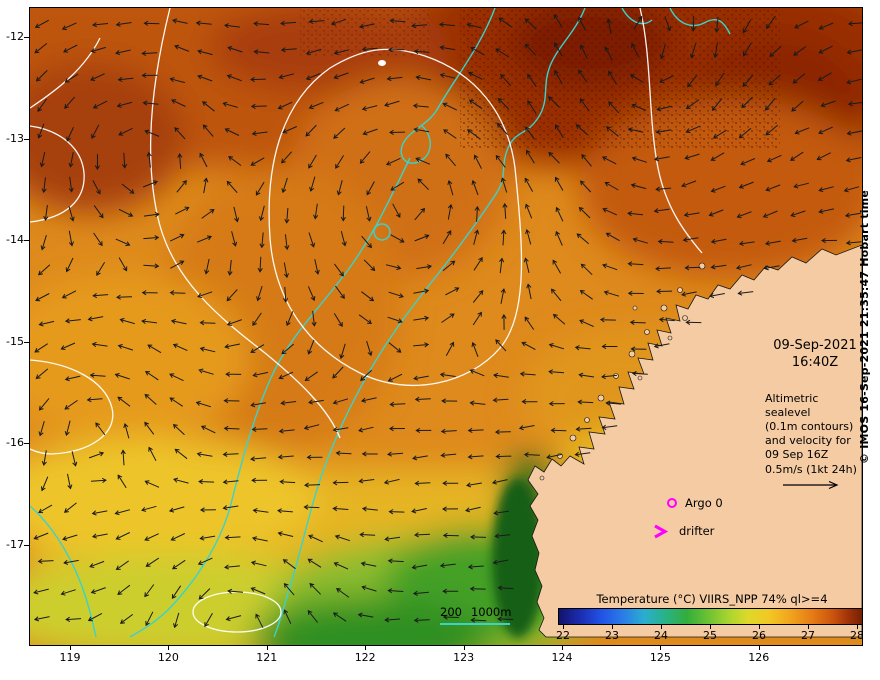 The height and width of the screenshot is (680, 880). Describe the element at coordinates (856, 635) in the screenshot. I see `colorbar-tick-label: 28` at that location.